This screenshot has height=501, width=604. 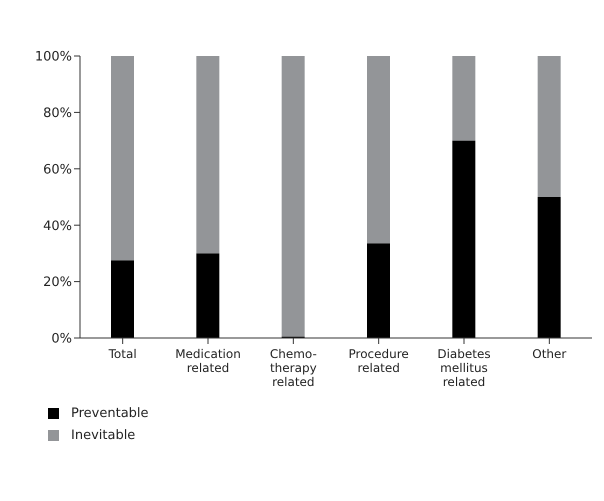 What do you see at coordinates (293, 368) in the screenshot?
I see `x-tick-label: Chemo- therapy related` at bounding box center [293, 368].